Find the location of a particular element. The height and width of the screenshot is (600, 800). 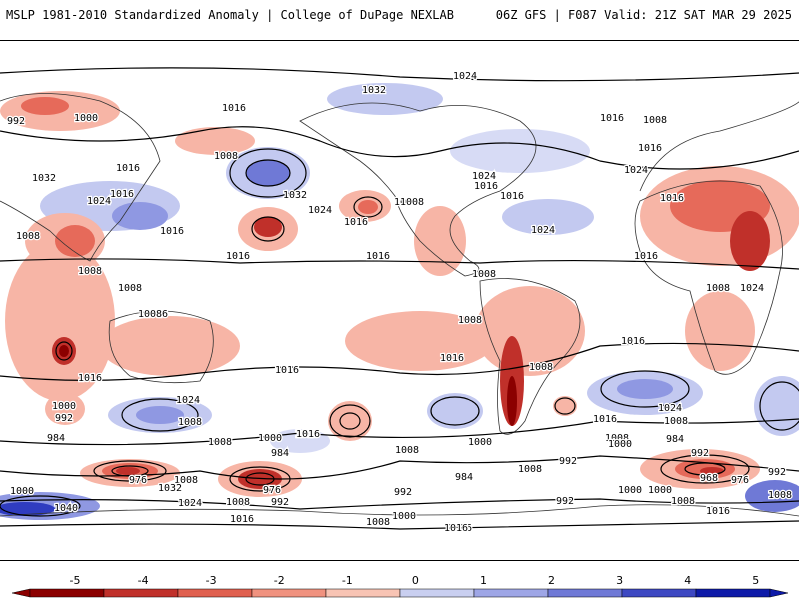

anomaly-positive-area is located at coordinates (385, 99).